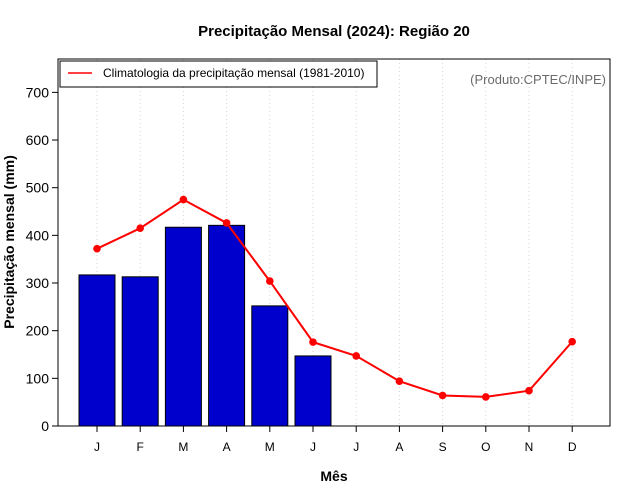 Image resolution: width=640 pixels, height=500 pixels. I want to click on y-tick-label: 300, so click(38, 283).